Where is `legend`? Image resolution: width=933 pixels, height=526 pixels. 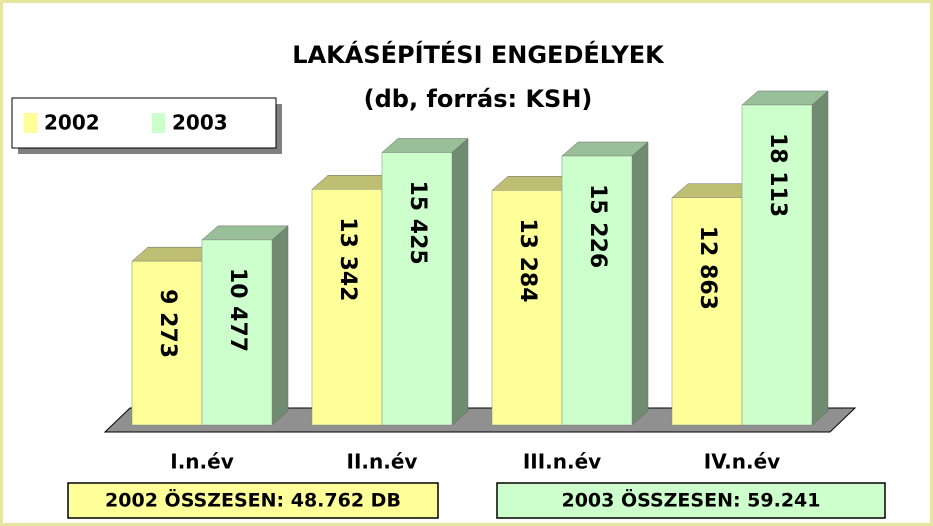
legend is located at coordinates (144, 123).